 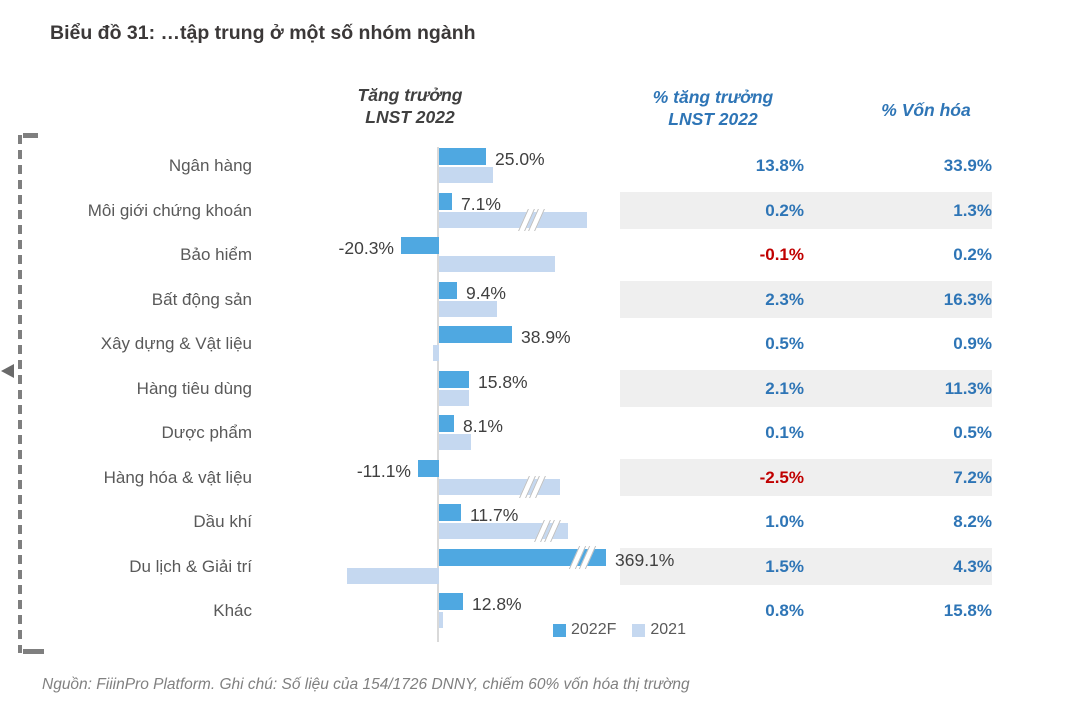 What do you see at coordinates (559, 630) in the screenshot?
I see `legend-swatch-2022f` at bounding box center [559, 630].